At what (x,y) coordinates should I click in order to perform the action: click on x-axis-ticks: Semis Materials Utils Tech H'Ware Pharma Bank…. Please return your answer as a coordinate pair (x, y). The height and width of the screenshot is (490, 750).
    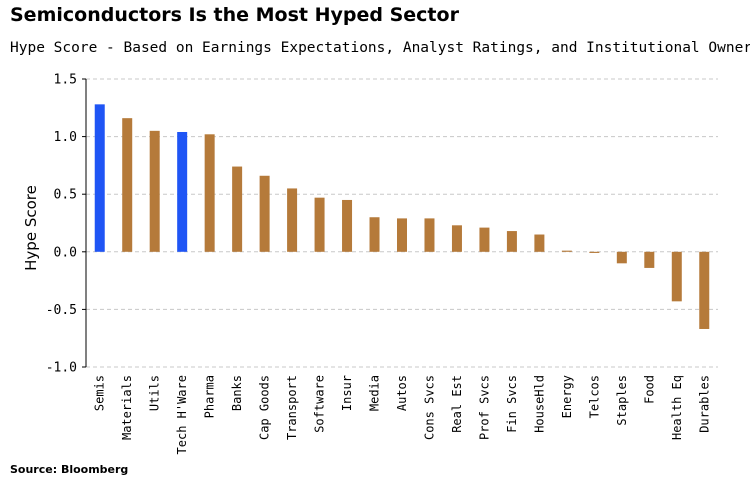
    Looking at the image, I should click on (402, 414).